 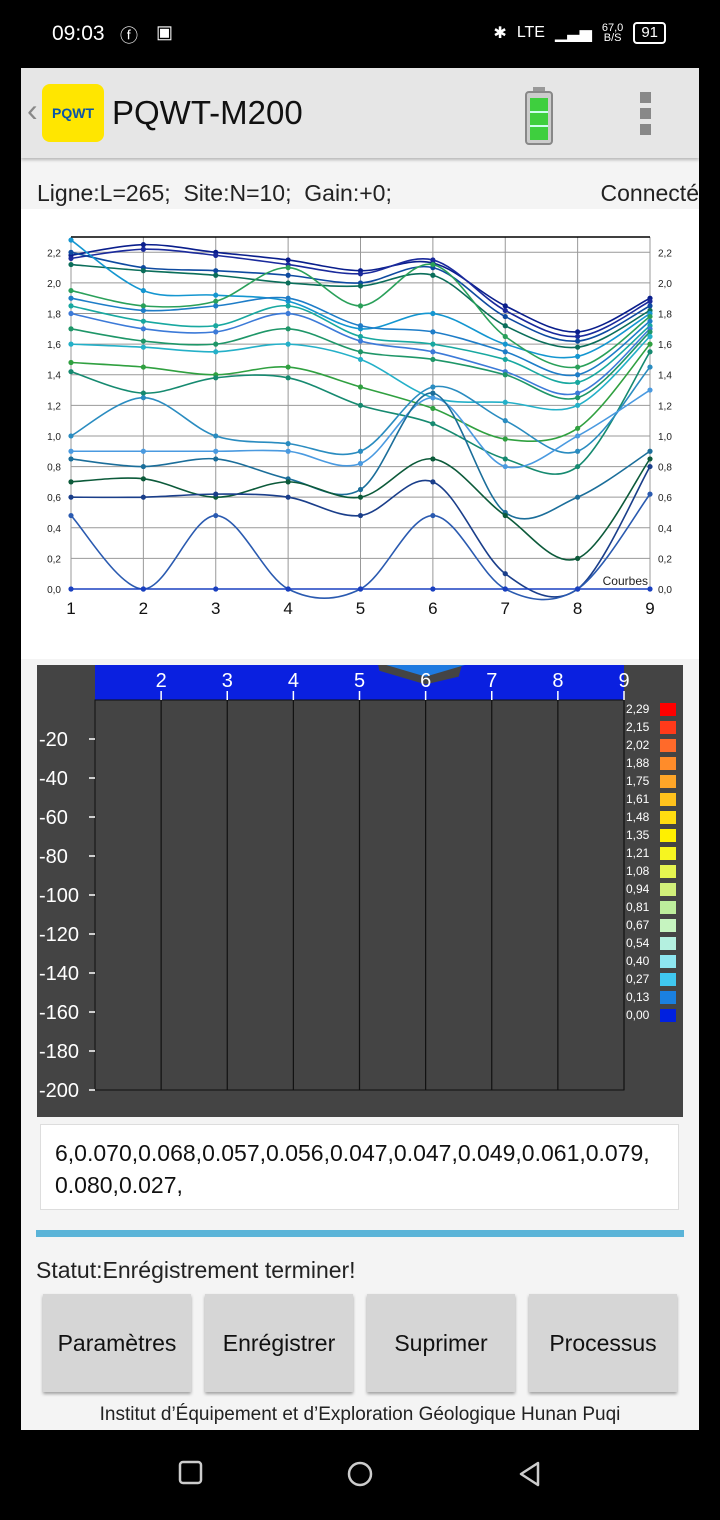 What do you see at coordinates (54, 253) in the screenshot?
I see `y-tick-label-left: 2,2` at bounding box center [54, 253].